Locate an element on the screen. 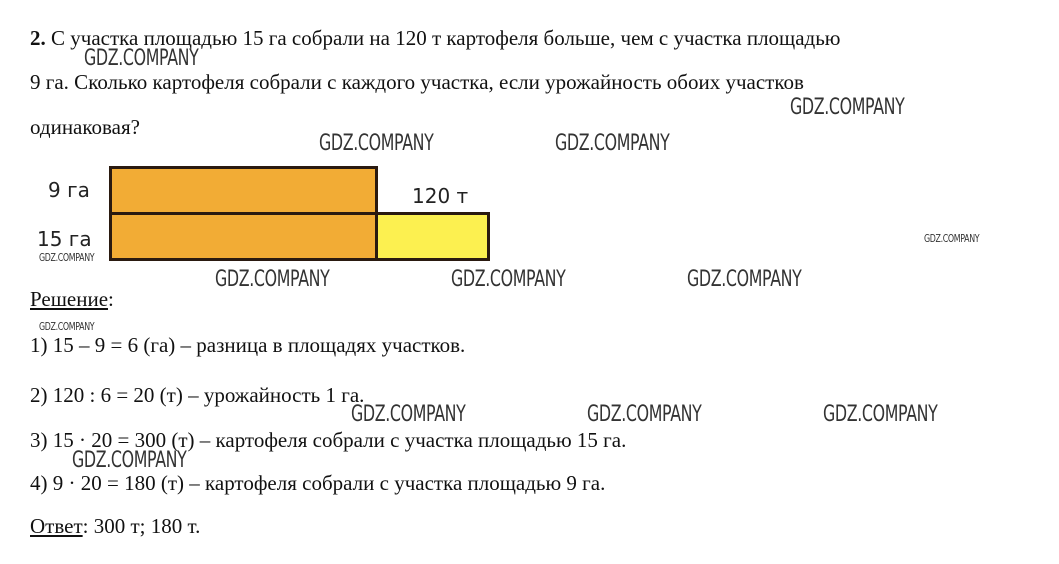 This screenshot has width=1059, height=564. bar-15-ha-extra is located at coordinates (432, 236).